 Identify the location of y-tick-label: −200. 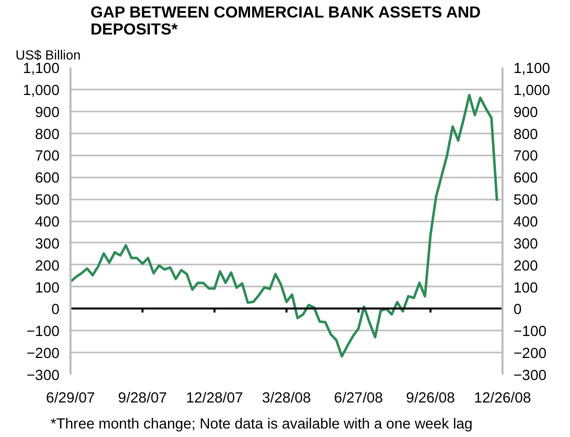
(43, 354).